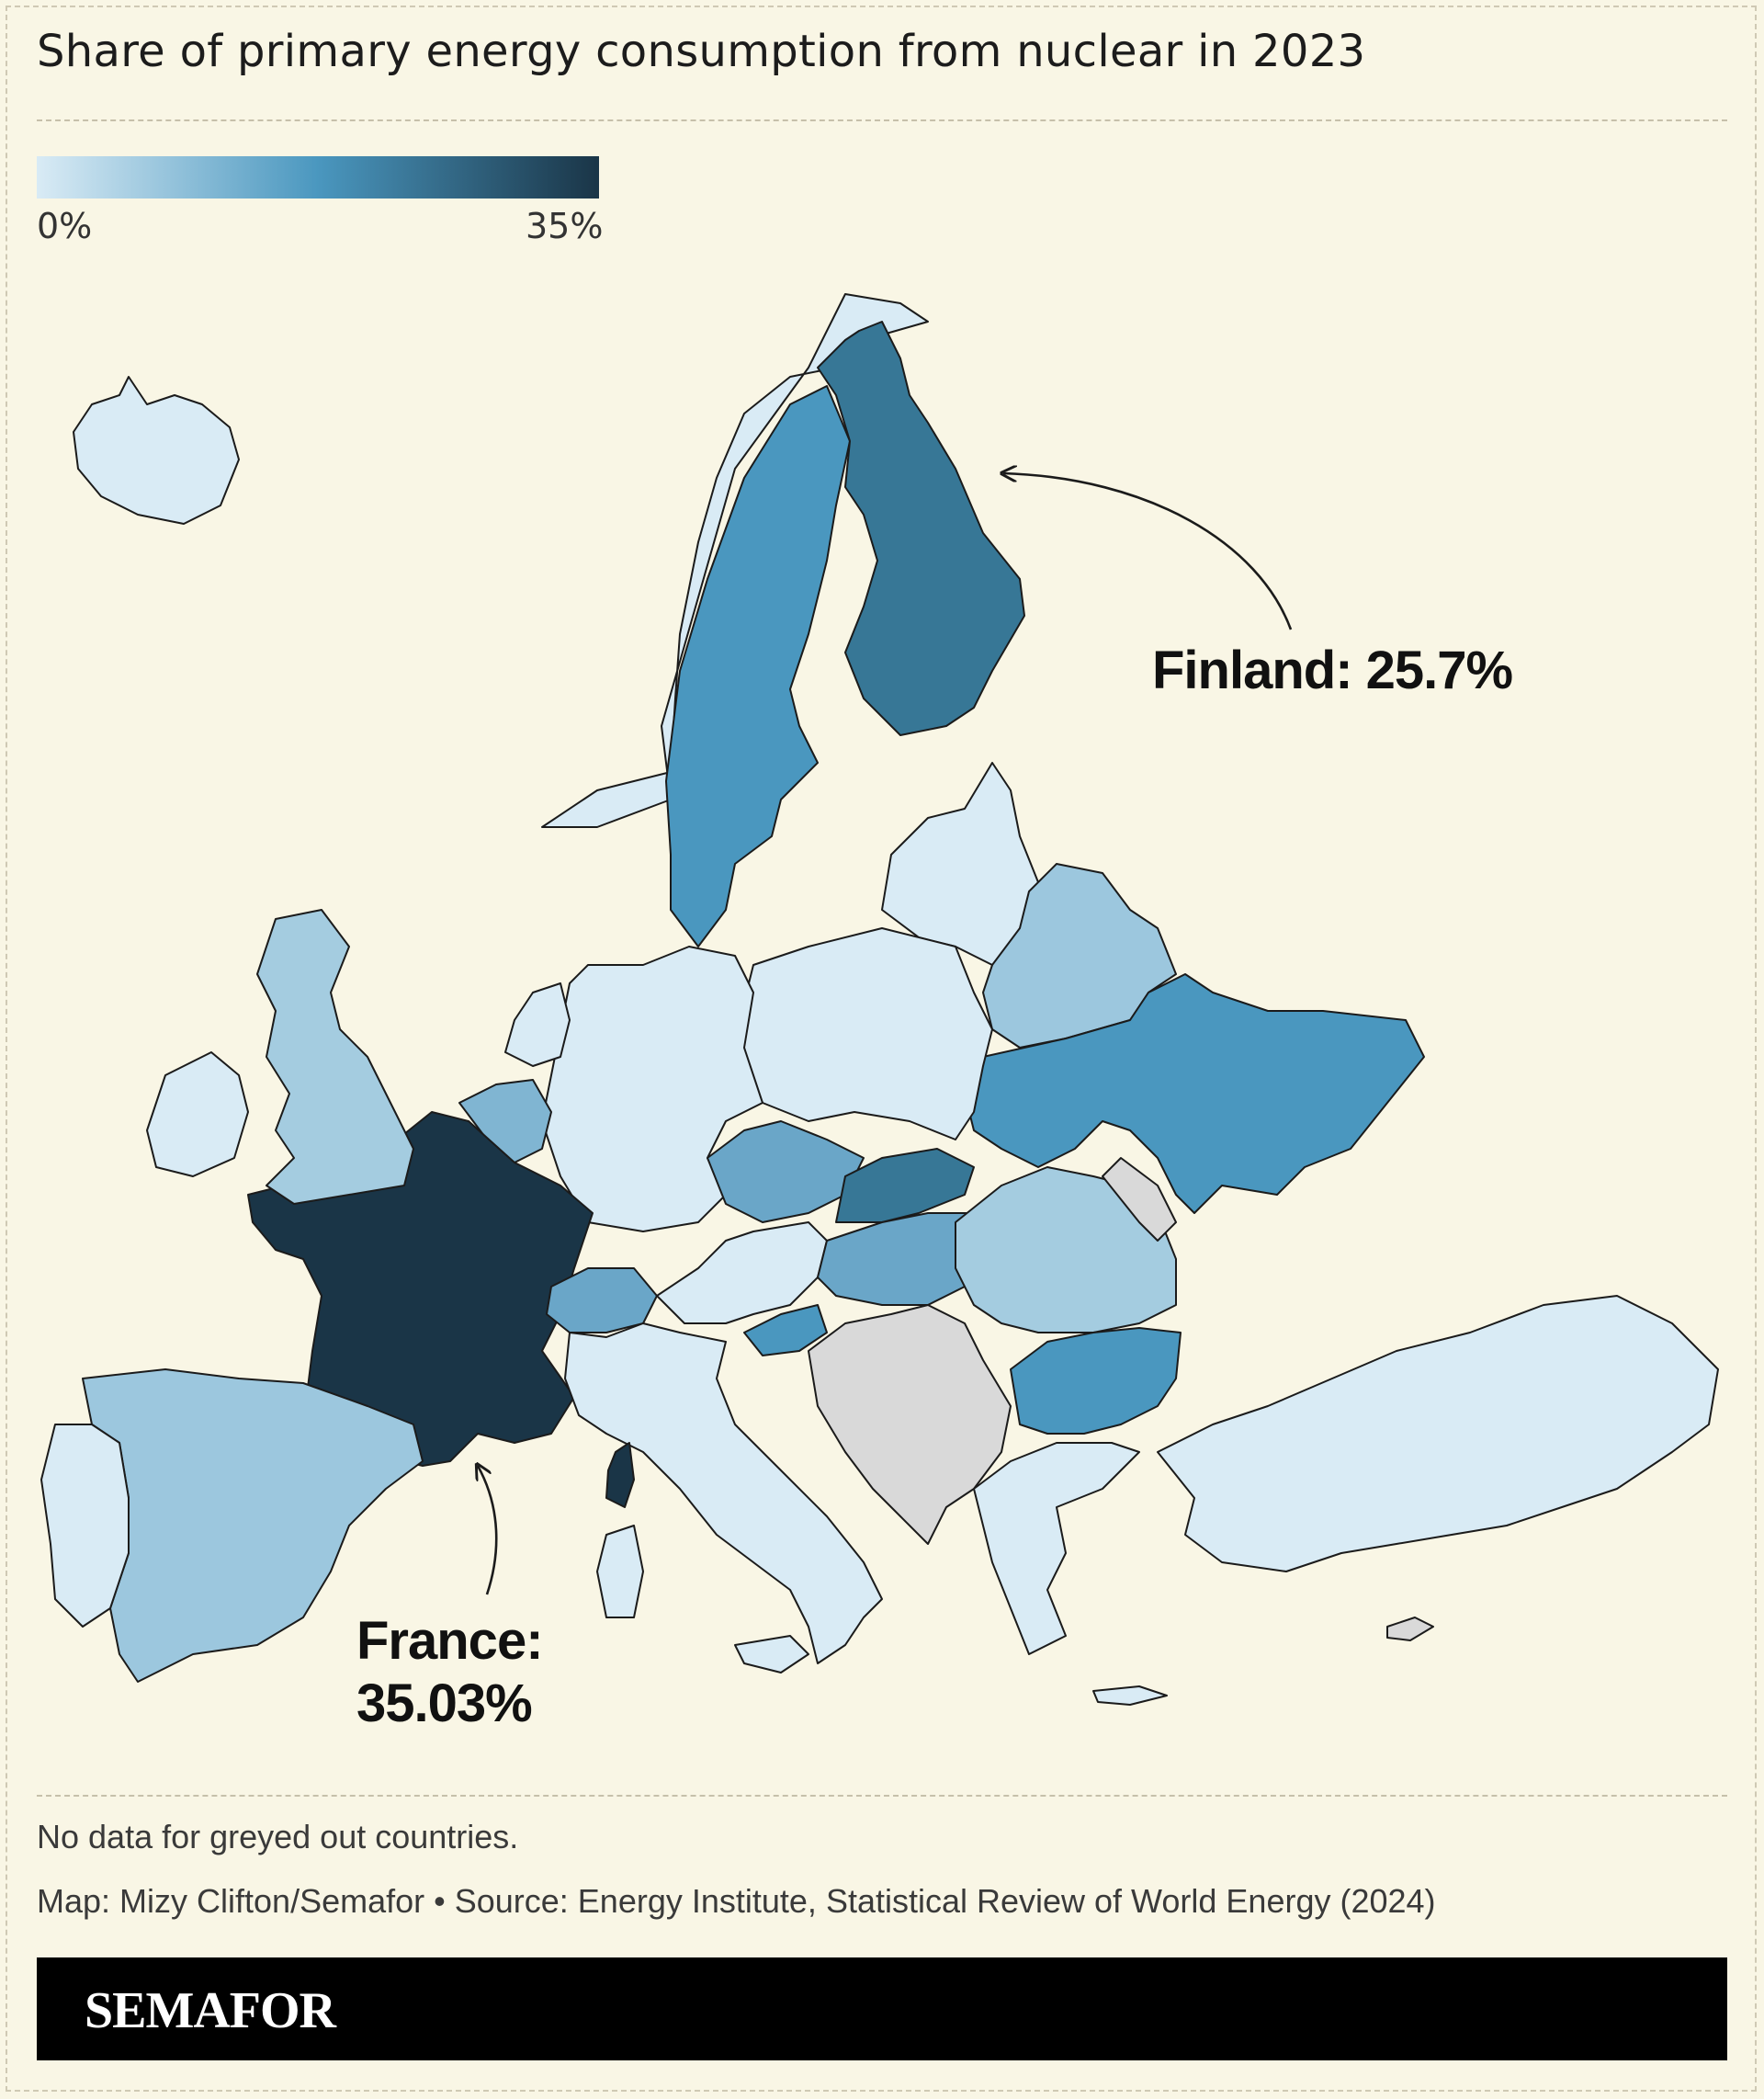 This screenshot has height=2099, width=1764. I want to click on country-iceland, so click(156, 451).